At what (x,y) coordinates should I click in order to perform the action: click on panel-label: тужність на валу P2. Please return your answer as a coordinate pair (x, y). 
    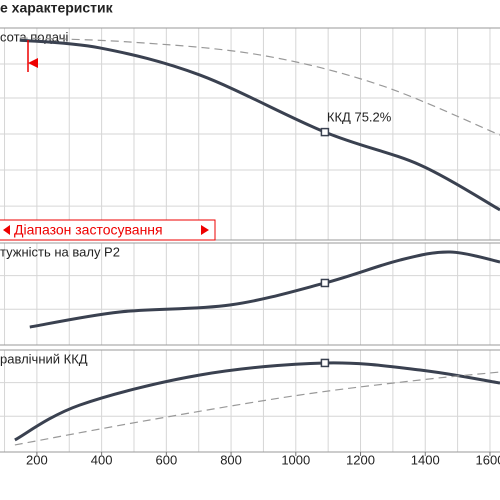
    Looking at the image, I should click on (60, 251).